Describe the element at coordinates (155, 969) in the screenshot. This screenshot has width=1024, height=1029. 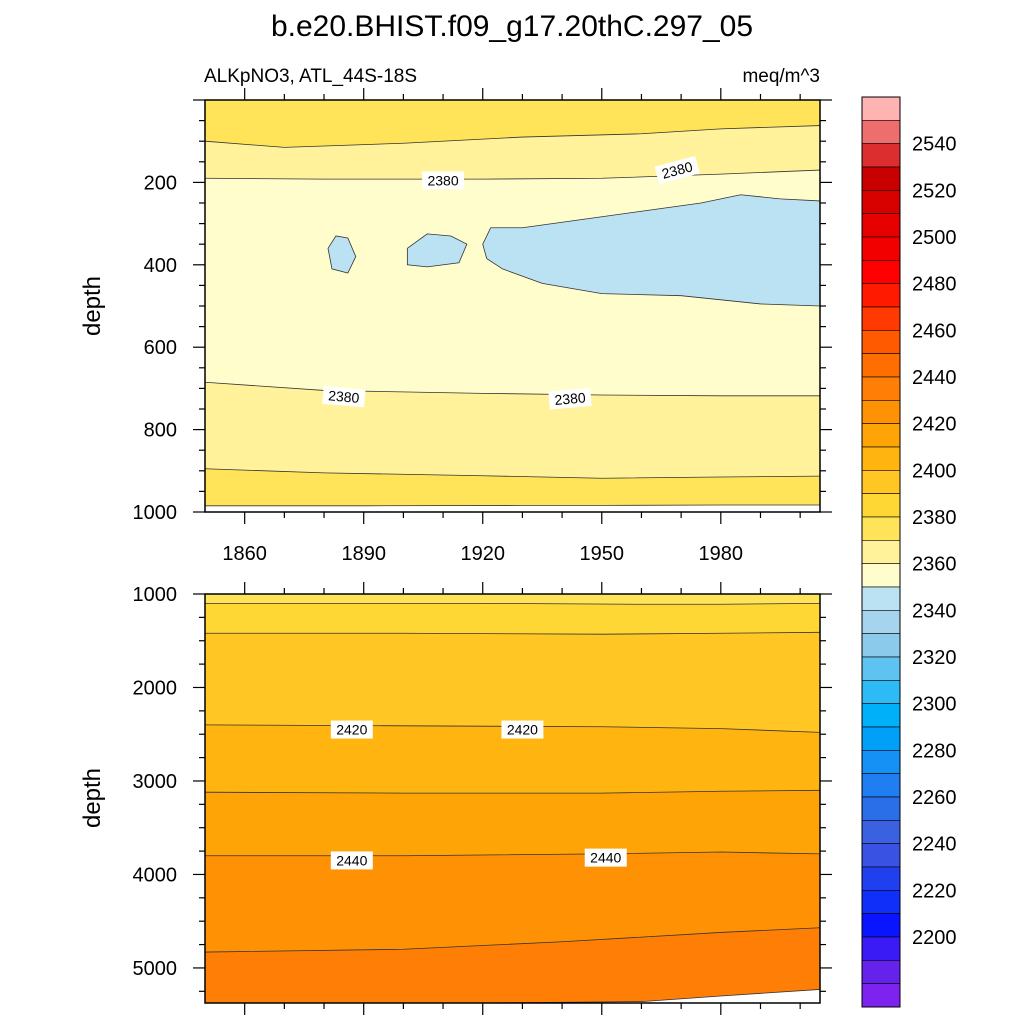
I see `y-tick-label: 5000` at that location.